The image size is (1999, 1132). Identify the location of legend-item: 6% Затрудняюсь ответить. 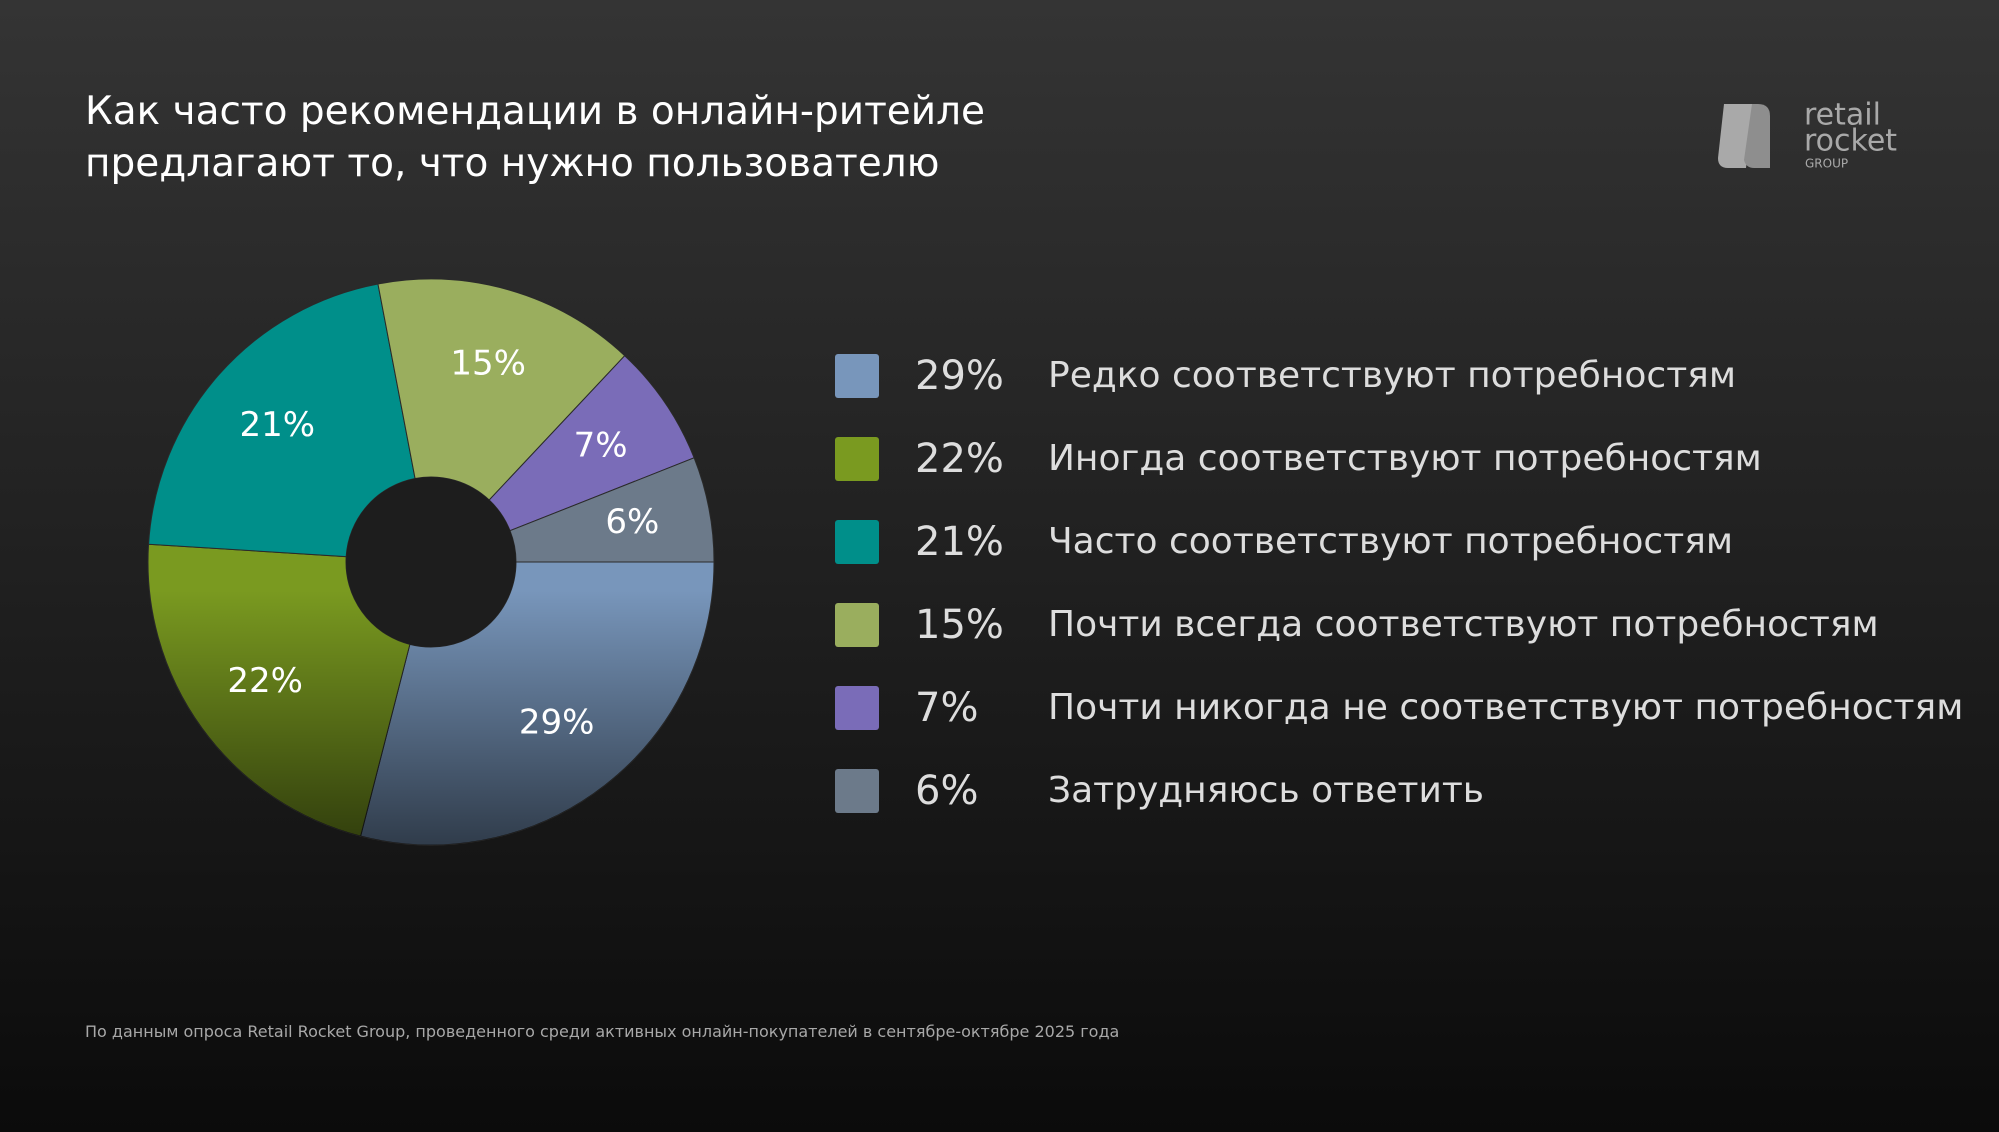
(1399, 790).